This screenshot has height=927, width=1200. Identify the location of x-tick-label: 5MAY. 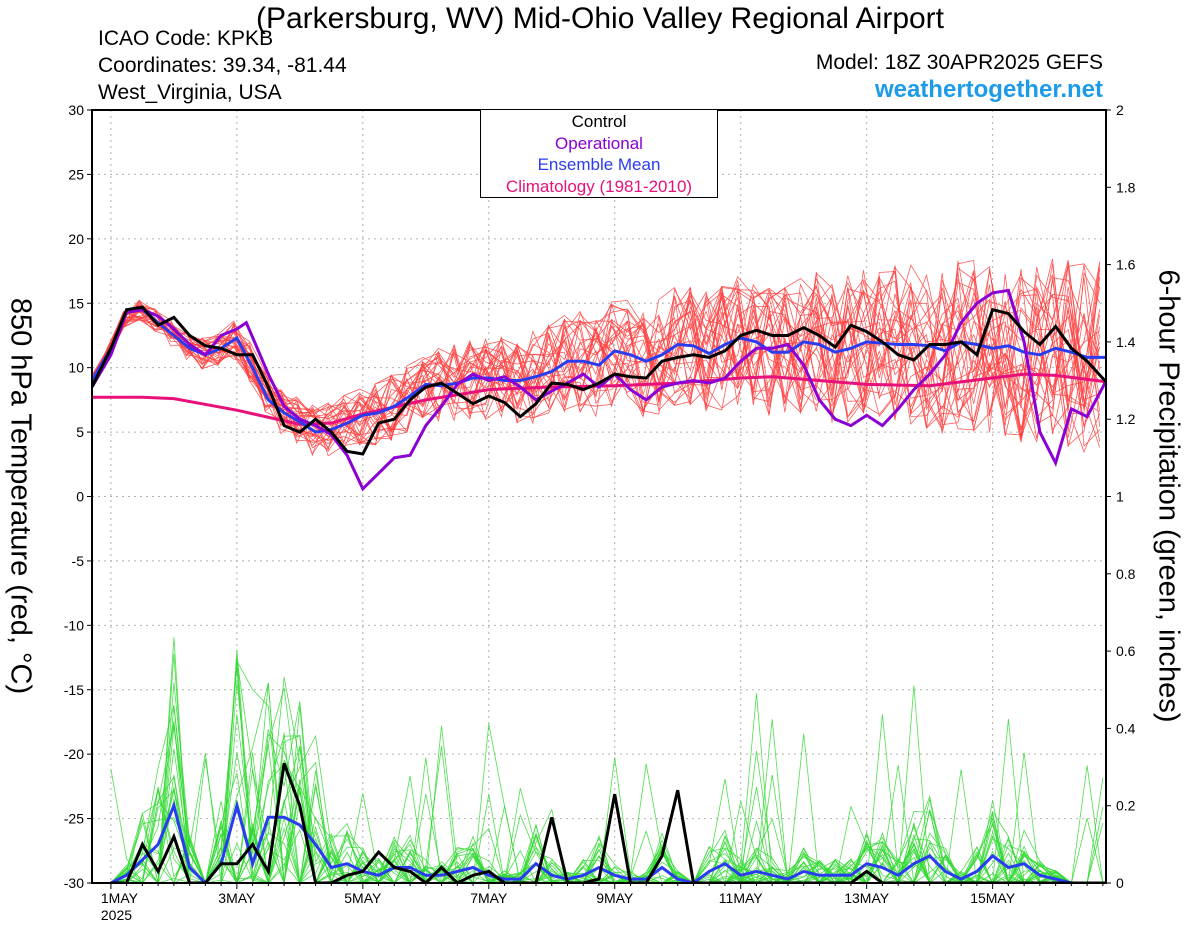
(363, 898).